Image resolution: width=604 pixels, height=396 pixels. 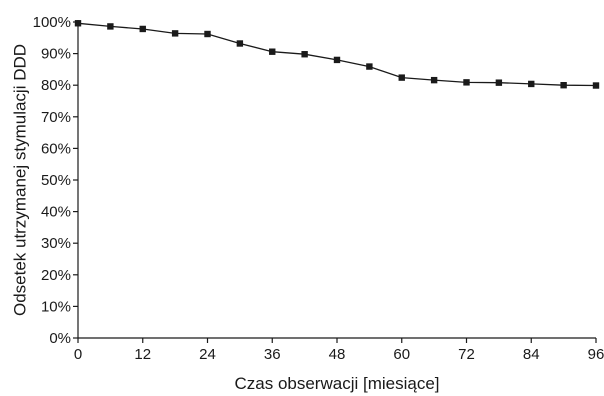 I want to click on y-ticks: 0% 10% 20% 30% 40% 50% 60% 70% 80% 90% 100%, so click(x=55, y=180).